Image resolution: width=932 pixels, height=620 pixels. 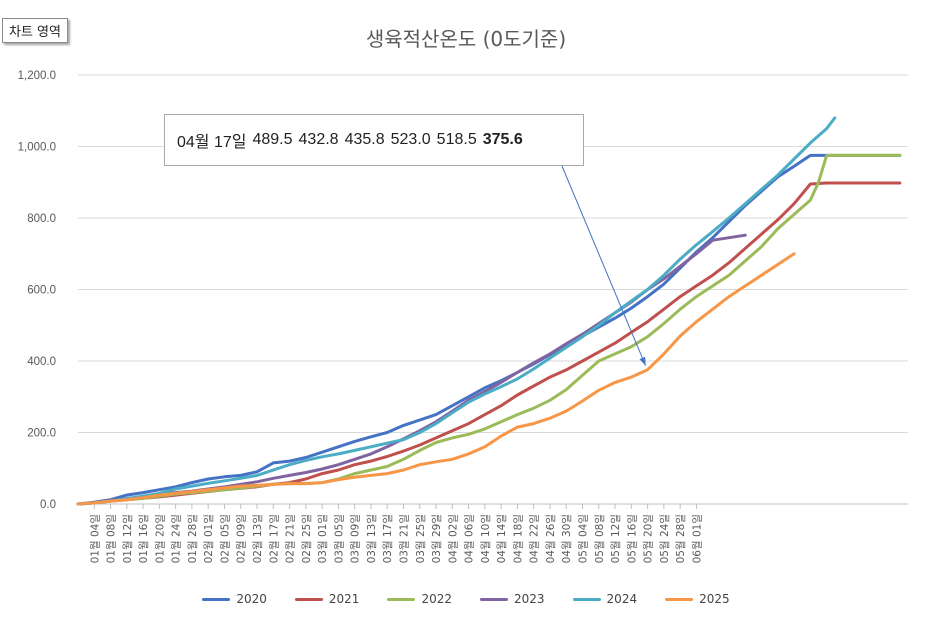 What do you see at coordinates (605, 599) in the screenshot?
I see `legend-item: 2024` at bounding box center [605, 599].